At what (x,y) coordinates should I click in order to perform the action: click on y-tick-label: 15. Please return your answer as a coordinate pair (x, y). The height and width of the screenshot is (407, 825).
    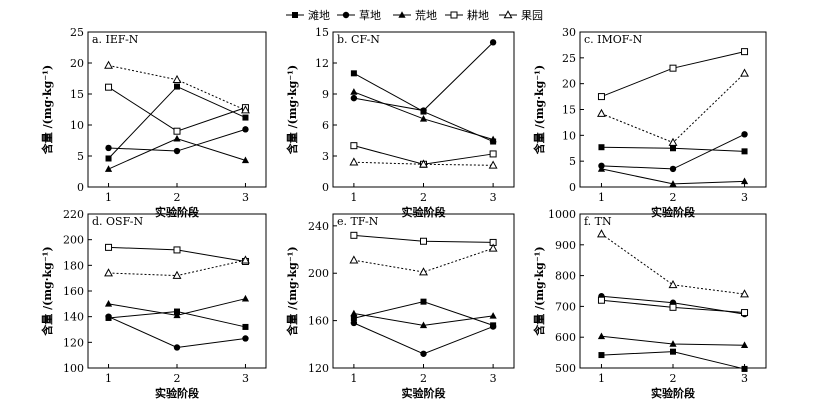
    Looking at the image, I should click on (77, 94).